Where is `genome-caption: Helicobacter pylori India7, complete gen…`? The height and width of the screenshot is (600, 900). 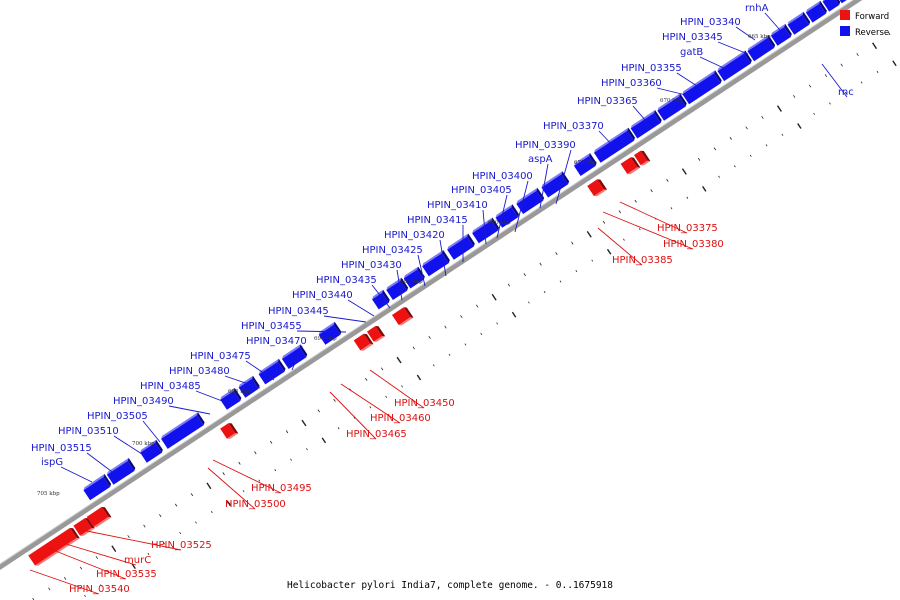
genome-caption: Helicobacter pylori India7, complete gen… is located at coordinates (450, 585).